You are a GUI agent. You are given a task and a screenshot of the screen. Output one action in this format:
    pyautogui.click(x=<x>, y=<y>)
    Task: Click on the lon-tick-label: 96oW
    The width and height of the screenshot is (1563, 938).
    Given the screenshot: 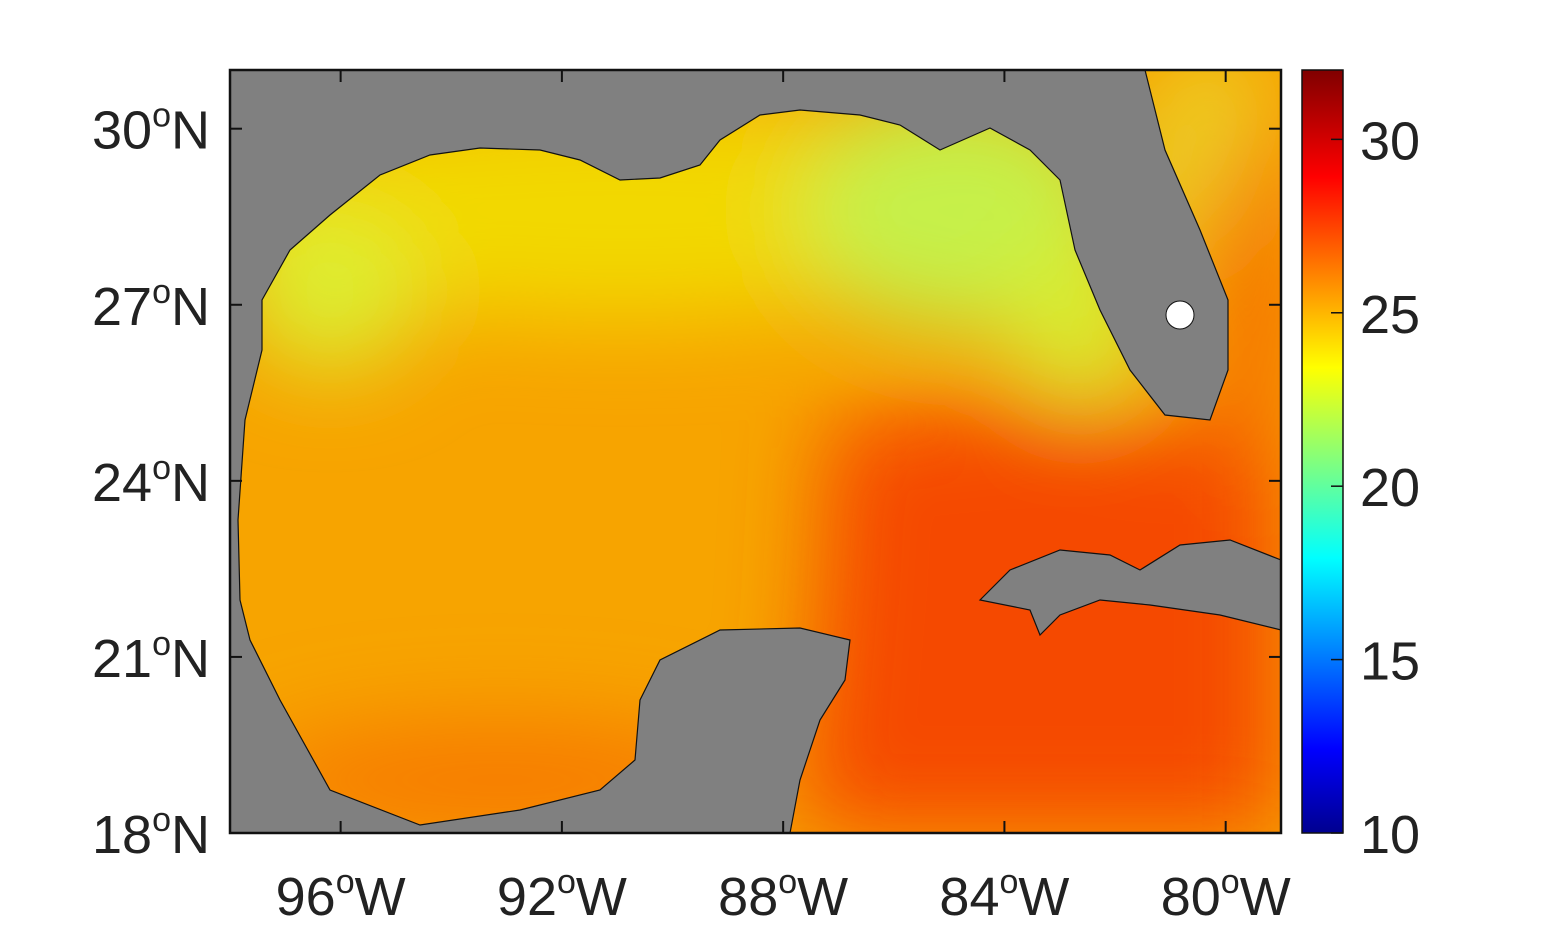 What is the action you would take?
    pyautogui.click(x=341, y=895)
    